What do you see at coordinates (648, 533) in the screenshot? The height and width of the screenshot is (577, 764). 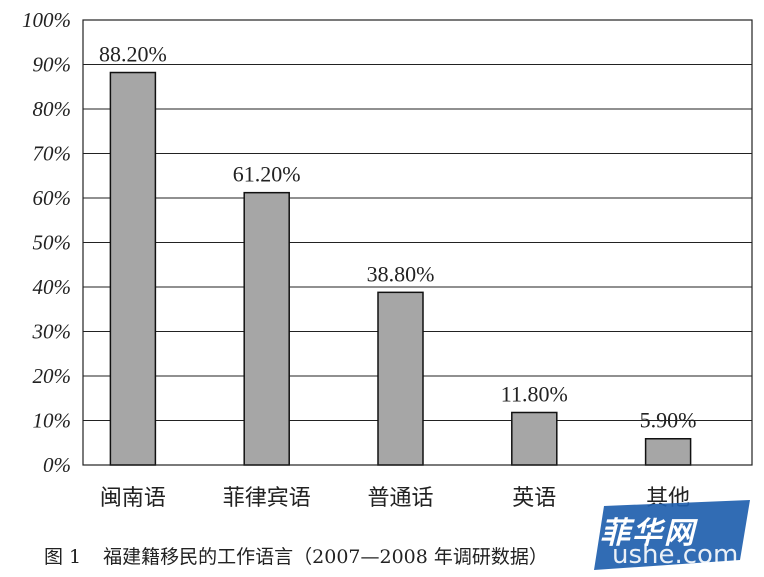 I see `watermark-text: 菲华网` at bounding box center [648, 533].